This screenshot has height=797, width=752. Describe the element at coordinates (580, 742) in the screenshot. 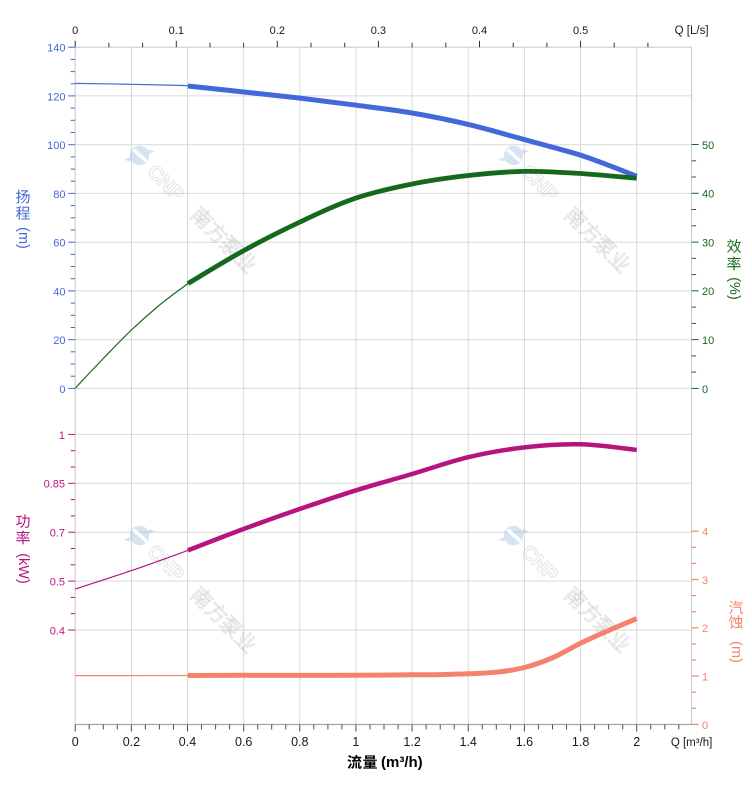

I see `svg-text: 1.8` at that location.